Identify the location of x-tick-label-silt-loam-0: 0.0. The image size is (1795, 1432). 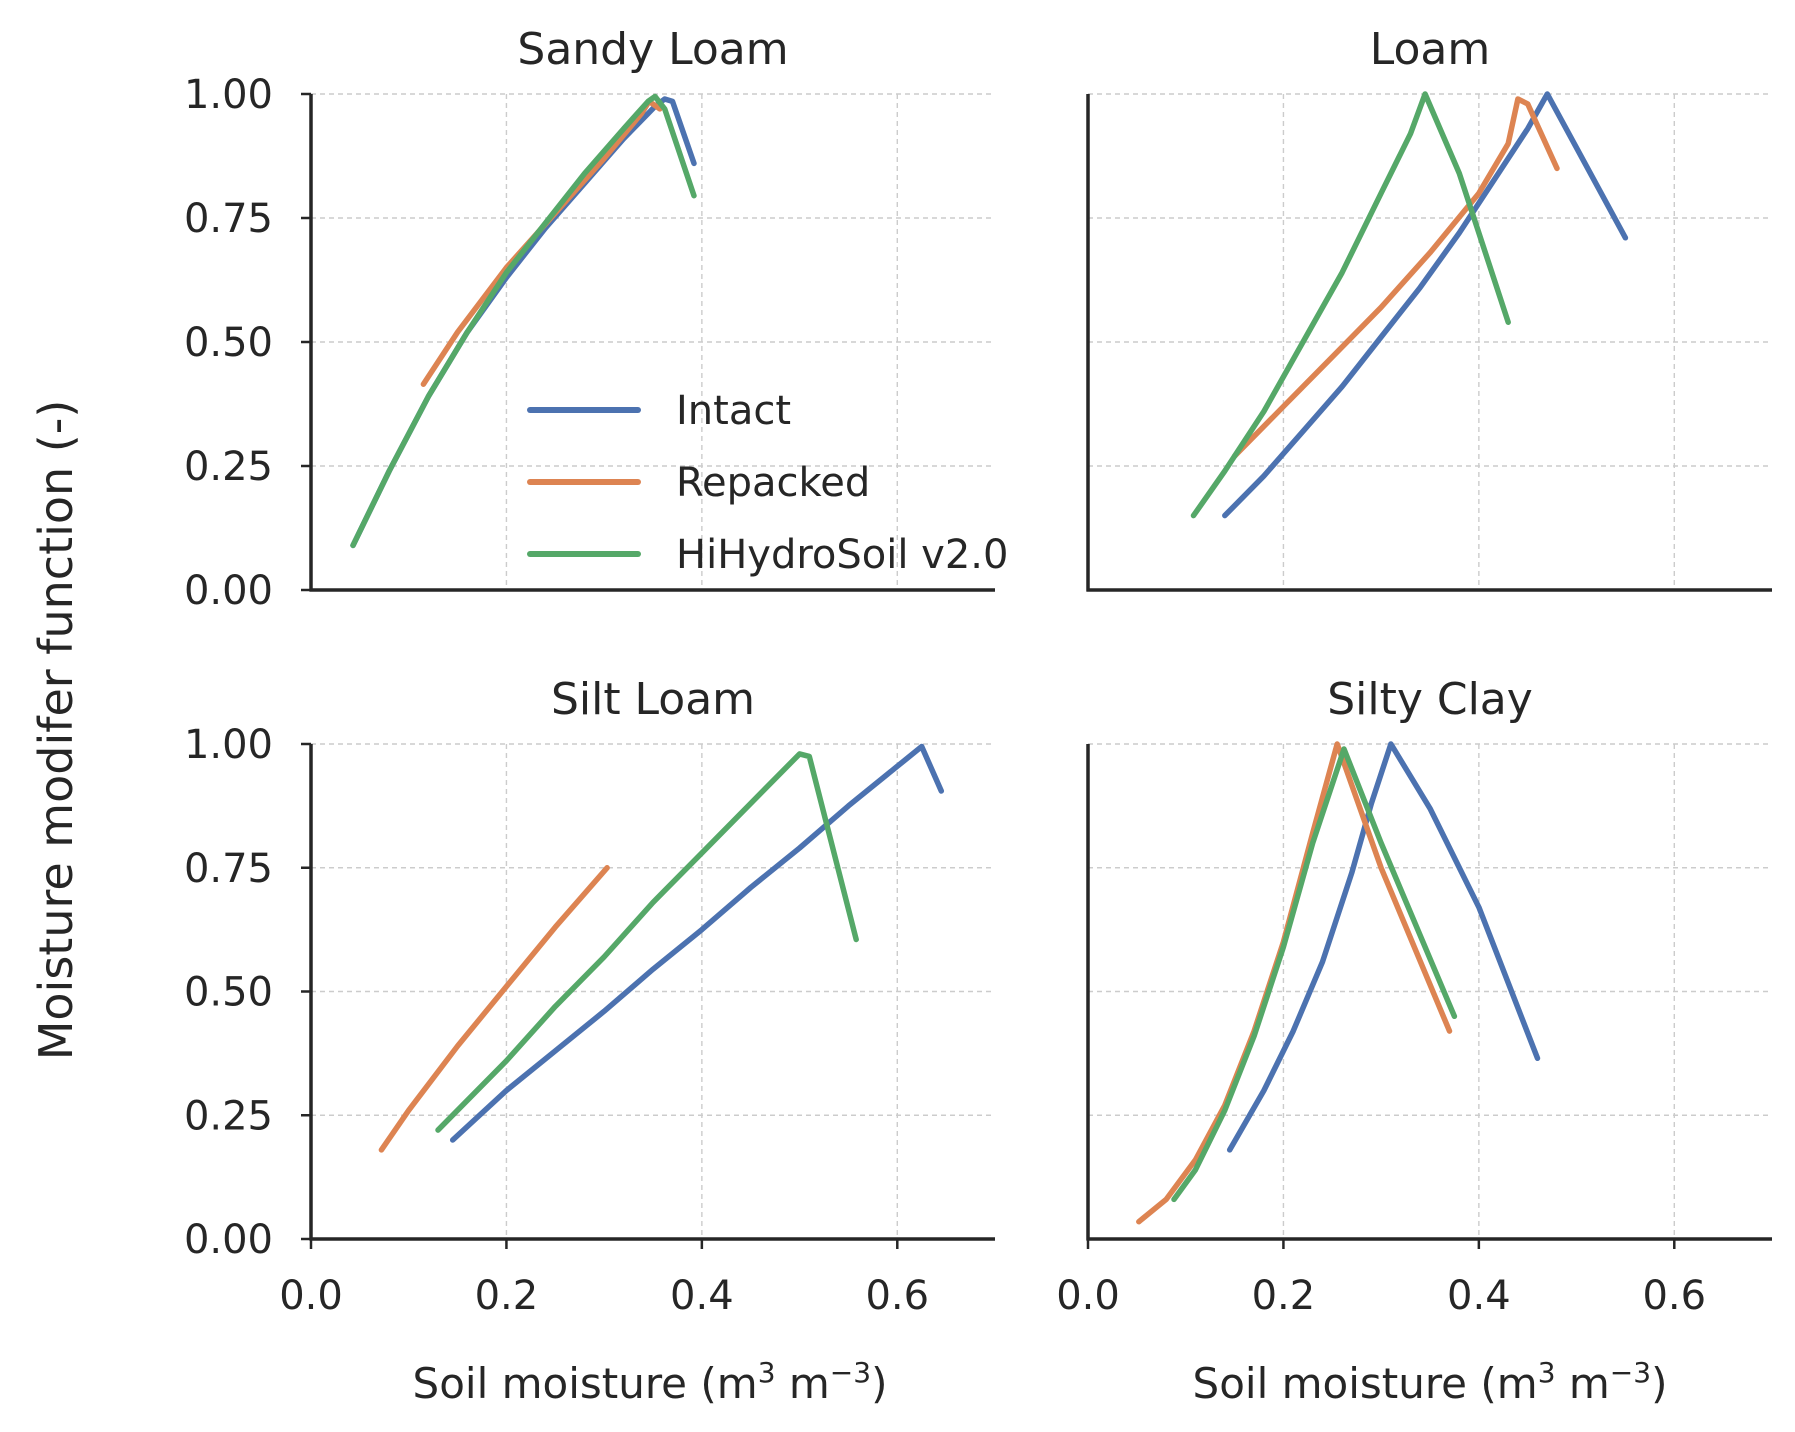
(311, 1296).